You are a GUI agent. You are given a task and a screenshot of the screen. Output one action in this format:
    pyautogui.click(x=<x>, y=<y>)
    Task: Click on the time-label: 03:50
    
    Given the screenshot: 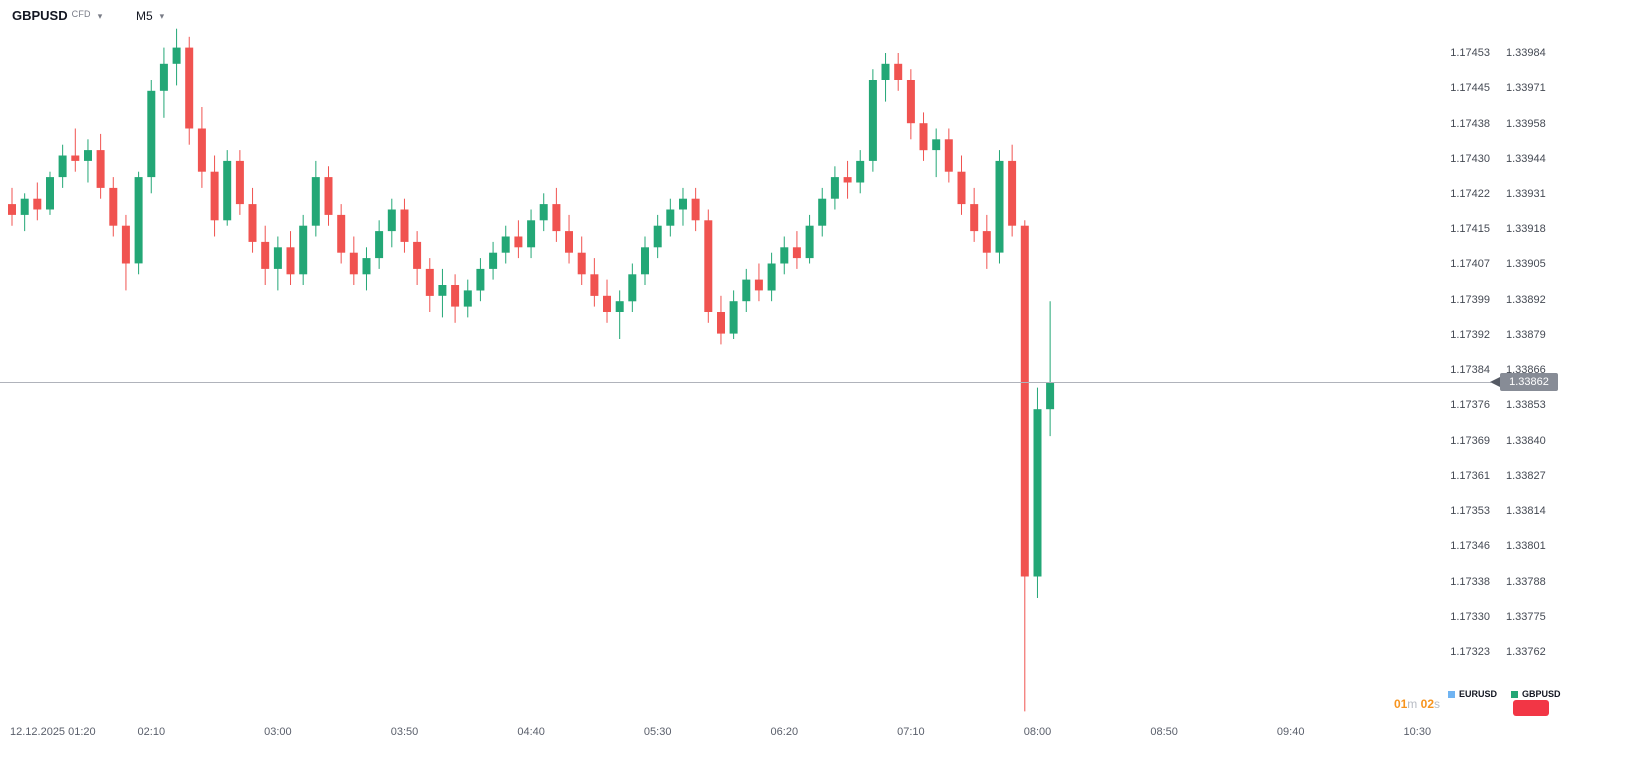 What is the action you would take?
    pyautogui.click(x=404, y=732)
    